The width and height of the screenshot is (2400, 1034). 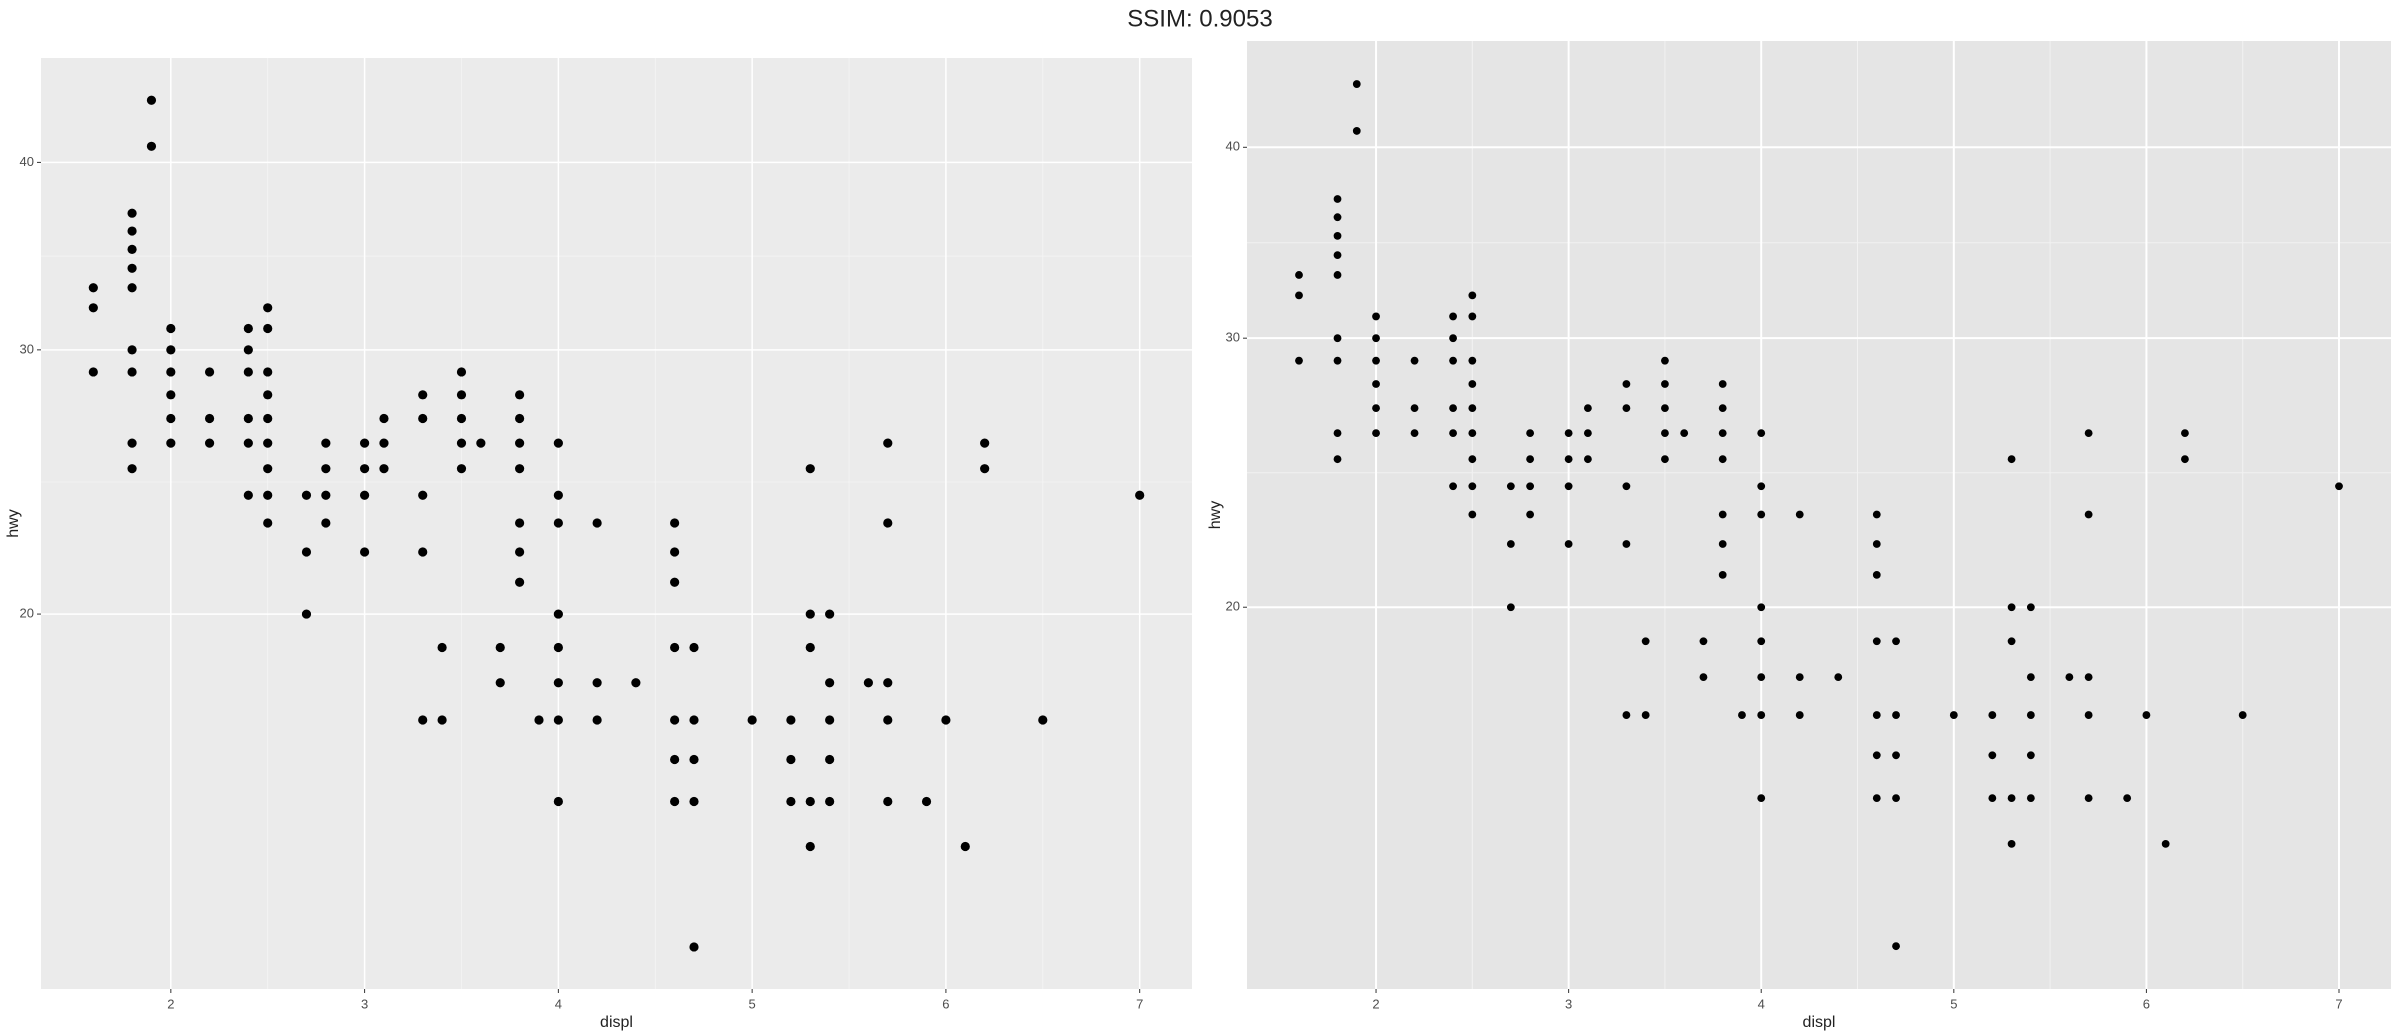 I want to click on x-tick-label: 3, so click(x=1568, y=1003).